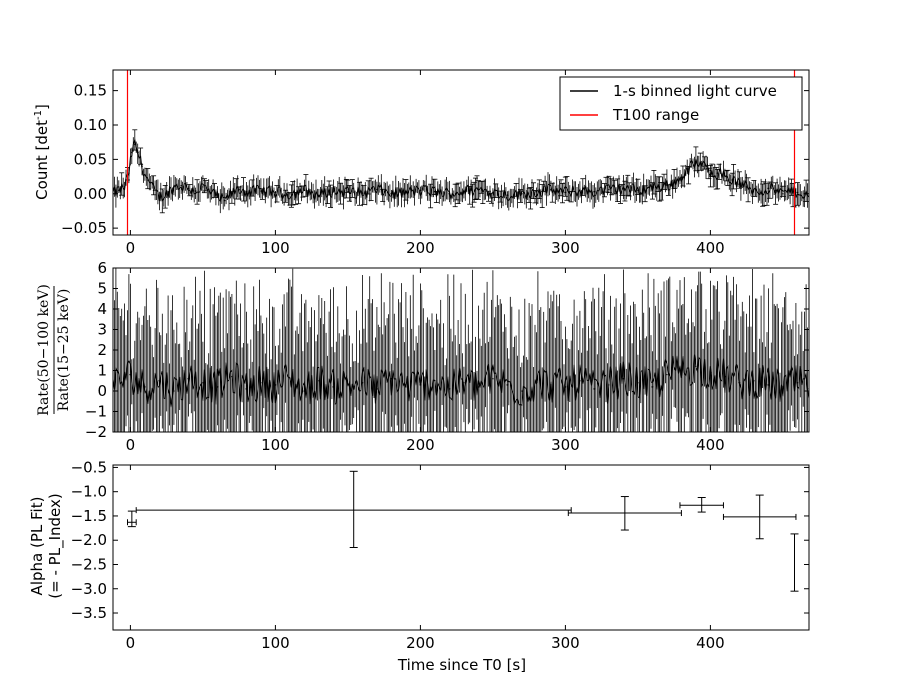  What do you see at coordinates (89, 613) in the screenshot?
I see `y-tick-label: −3.5` at bounding box center [89, 613].